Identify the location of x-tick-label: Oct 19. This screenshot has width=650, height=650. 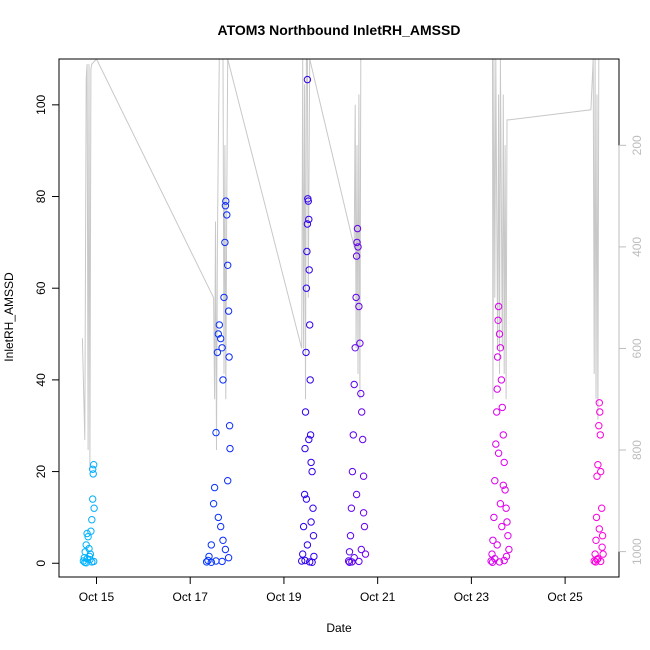
(284, 597).